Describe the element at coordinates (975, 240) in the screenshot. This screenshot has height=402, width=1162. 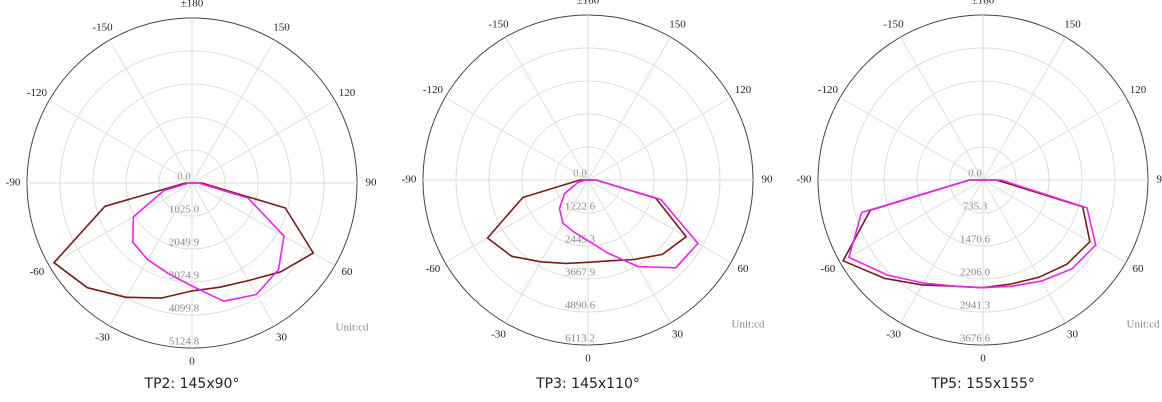
I see `r-tick-label: 1470.6` at that location.